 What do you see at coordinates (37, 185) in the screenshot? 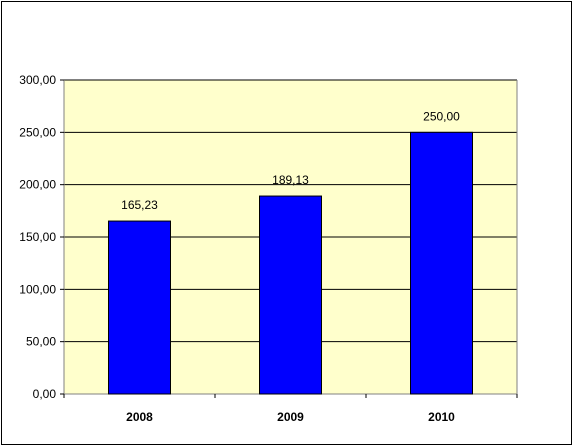
I see `y-tick-label: 200,00` at bounding box center [37, 185].